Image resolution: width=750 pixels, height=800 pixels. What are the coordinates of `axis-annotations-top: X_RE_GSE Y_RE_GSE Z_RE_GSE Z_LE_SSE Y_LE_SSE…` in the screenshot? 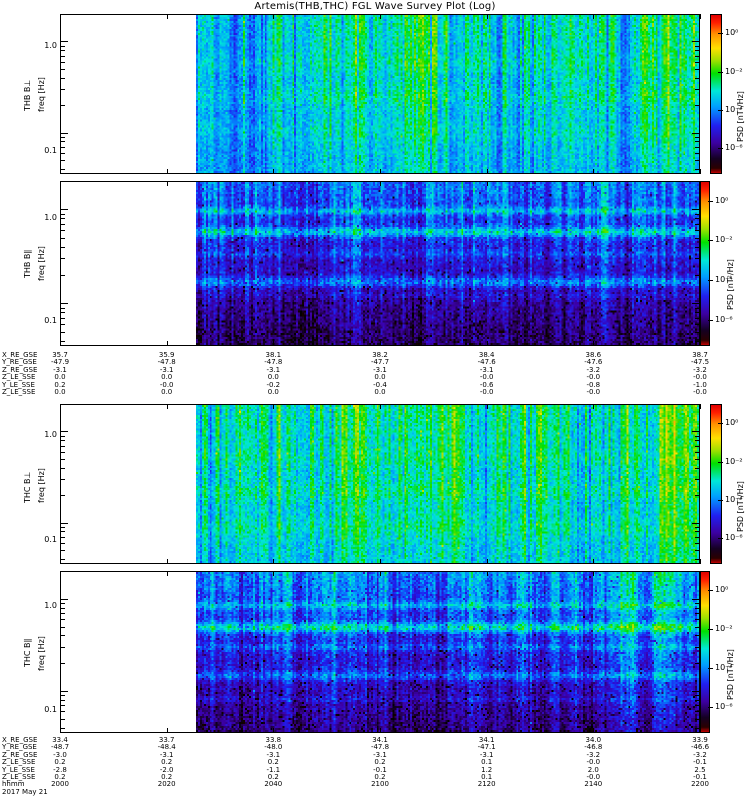 It's located at (375, 374).